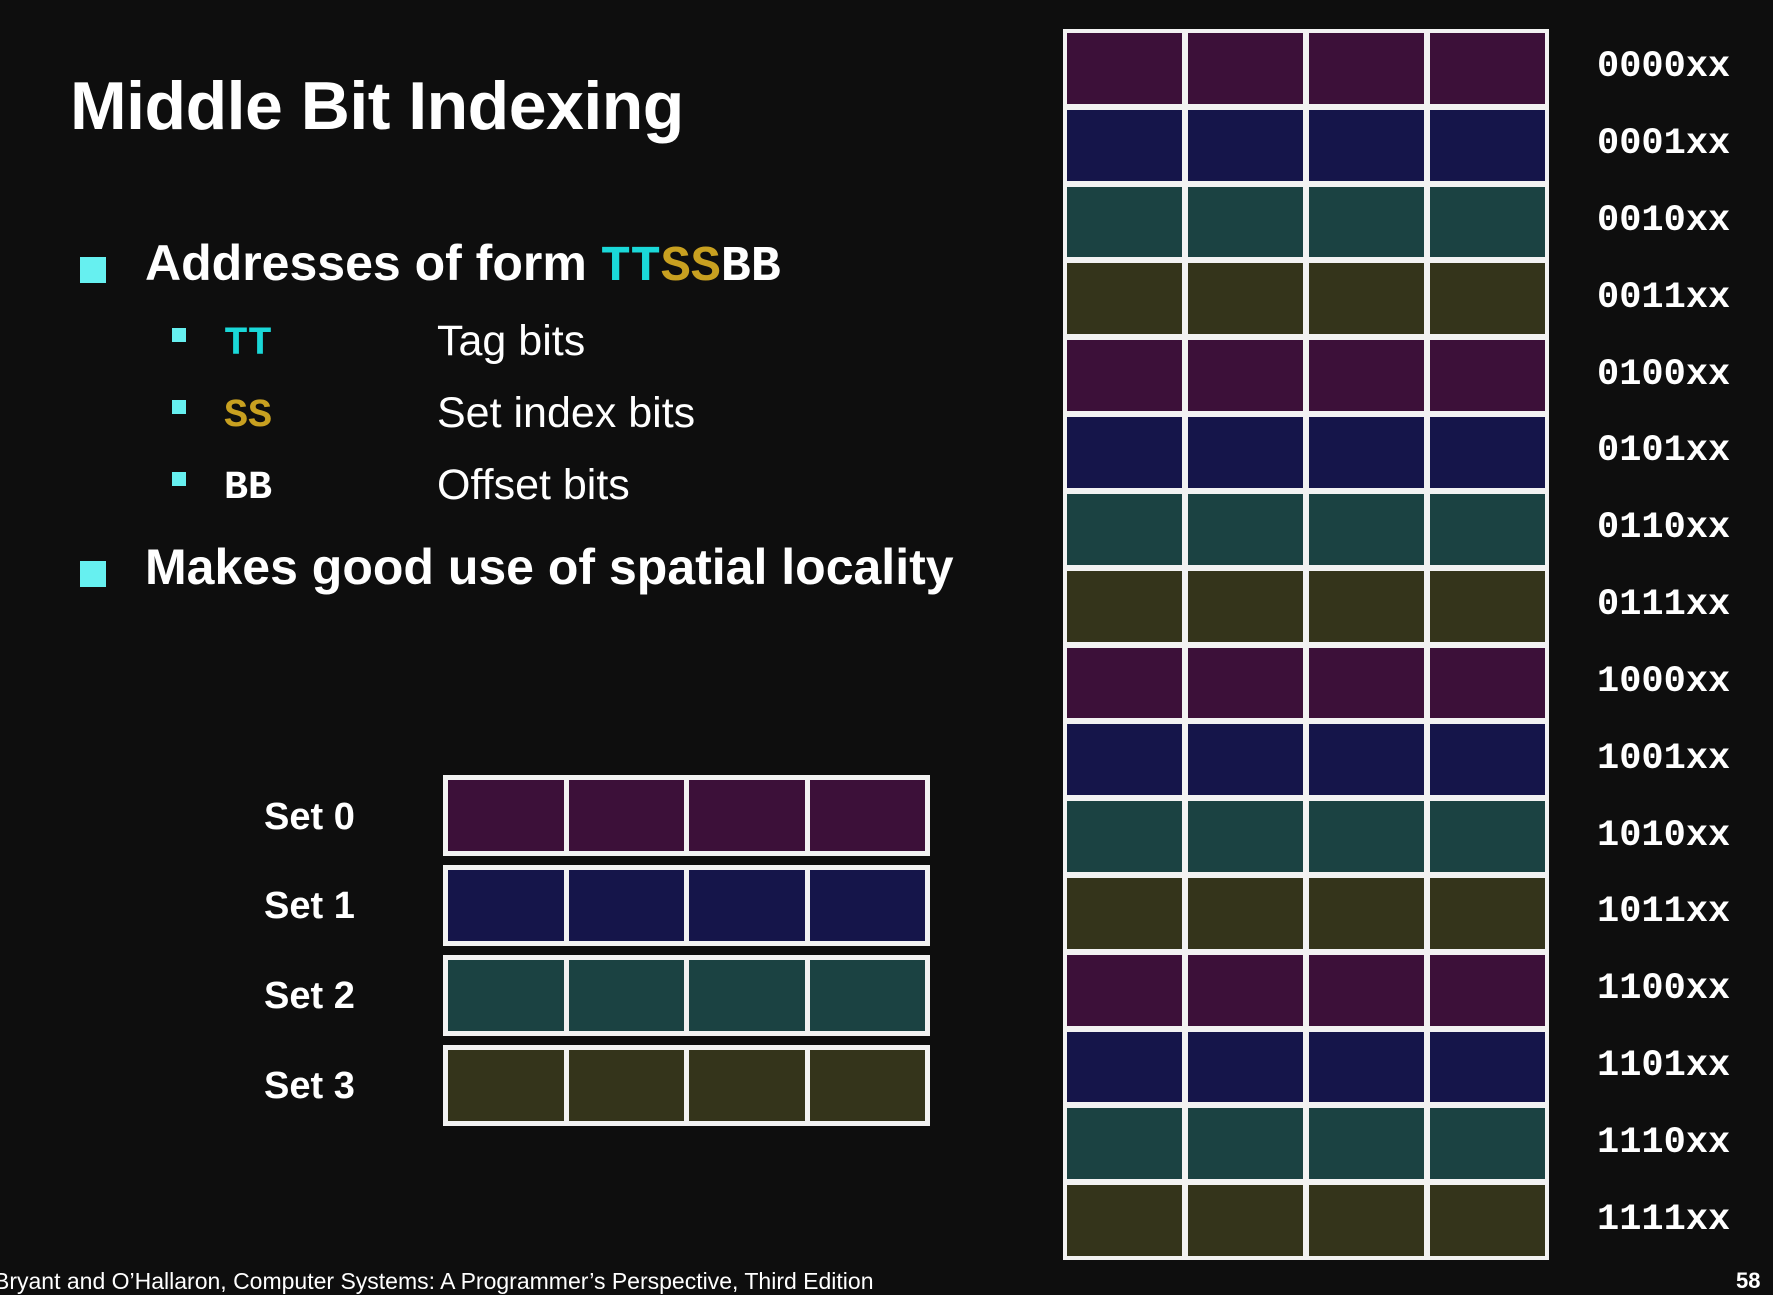 Image resolution: width=1773 pixels, height=1295 pixels. Describe the element at coordinates (511, 341) in the screenshot. I see `sub-bullet-tag-desc: Tag bits` at that location.